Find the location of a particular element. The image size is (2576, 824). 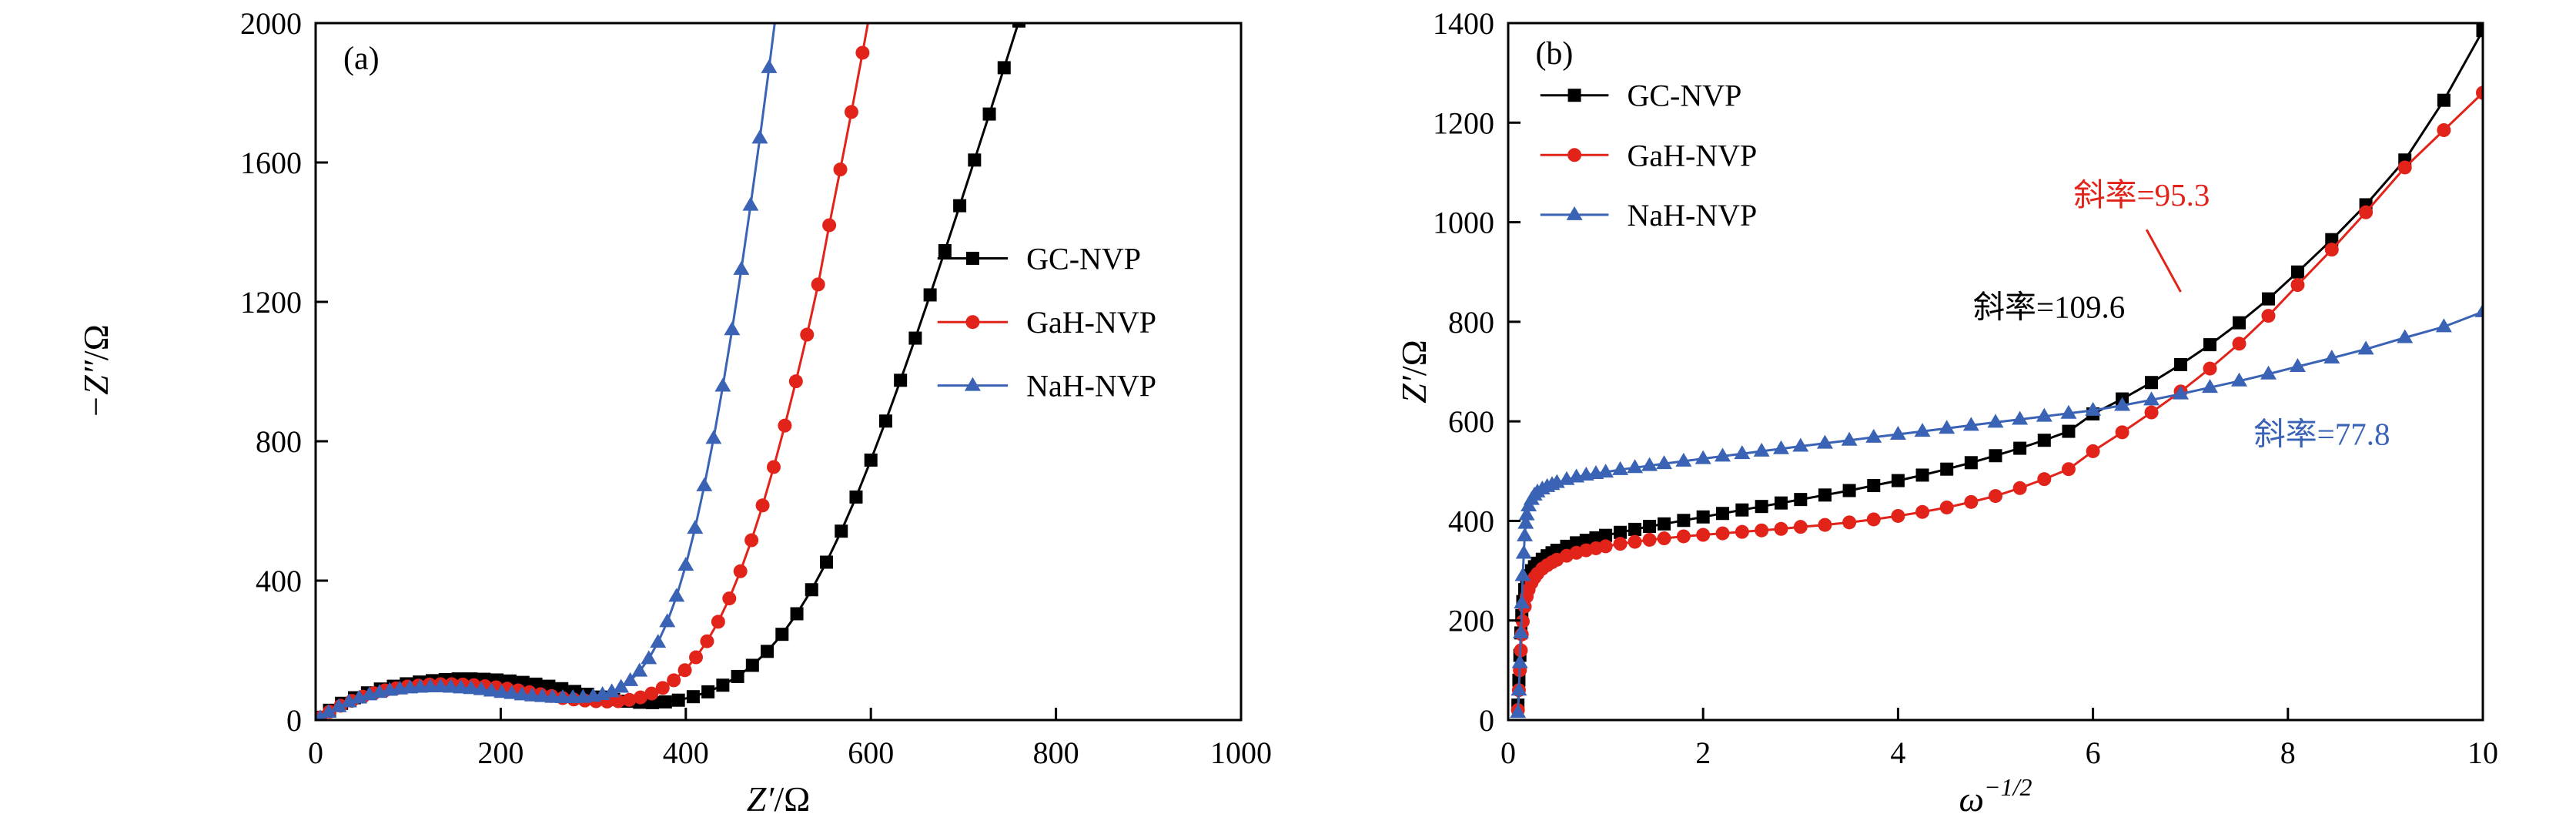

x-tick-label: 1000 is located at coordinates (1241, 752).